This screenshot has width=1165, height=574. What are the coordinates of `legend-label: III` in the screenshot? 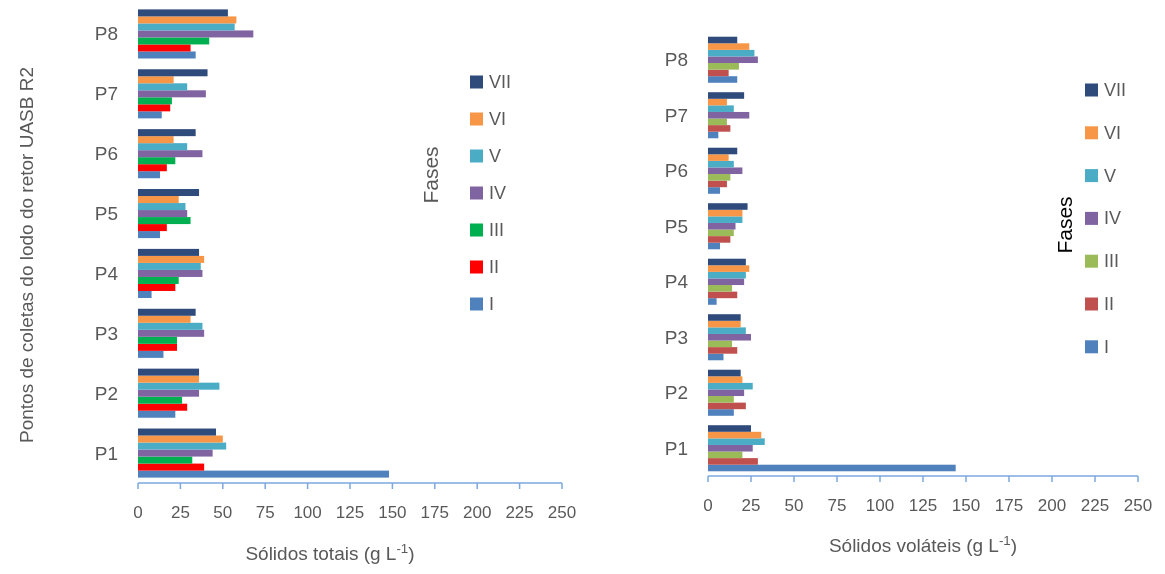 It's located at (497, 230).